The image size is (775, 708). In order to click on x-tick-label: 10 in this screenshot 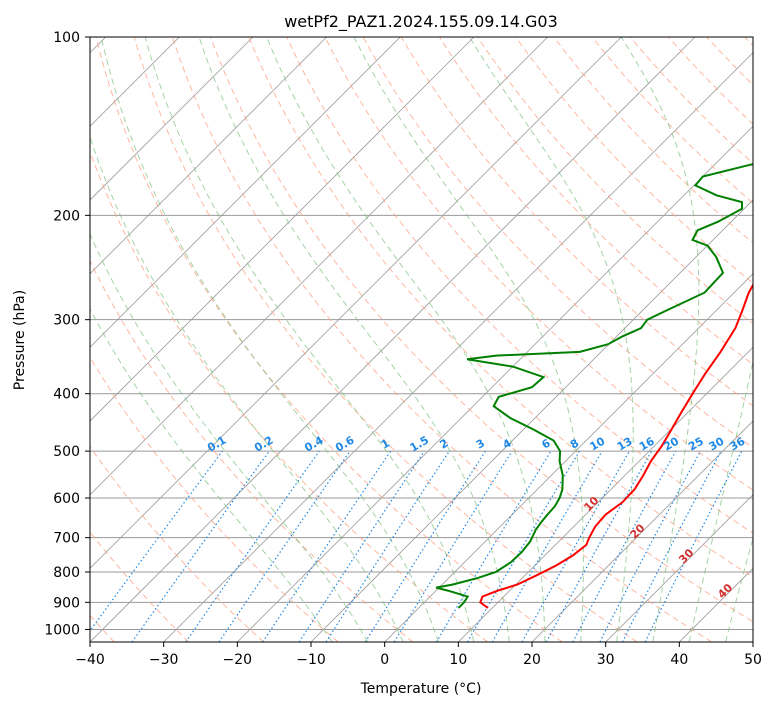, I will do `click(458, 660)`.